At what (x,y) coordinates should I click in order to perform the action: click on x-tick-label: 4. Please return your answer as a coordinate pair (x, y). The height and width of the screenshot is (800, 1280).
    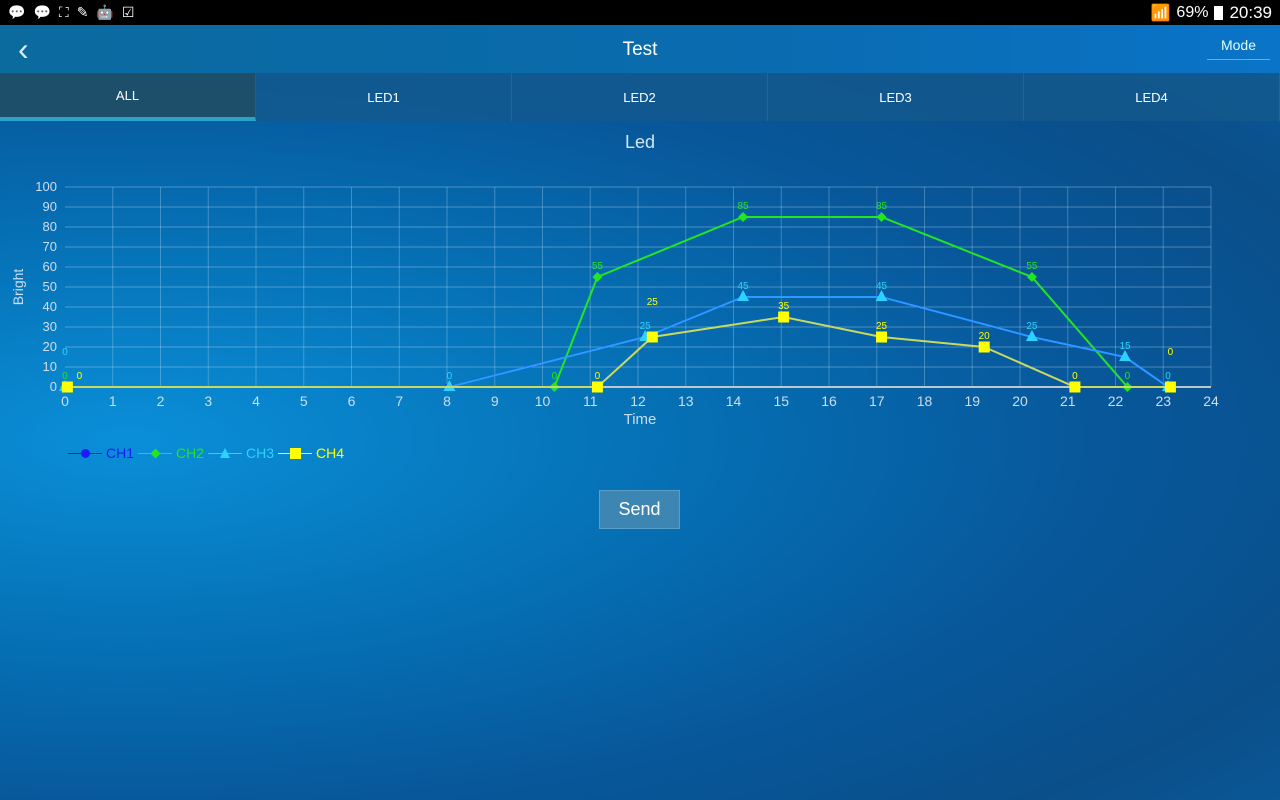
    Looking at the image, I should click on (256, 401).